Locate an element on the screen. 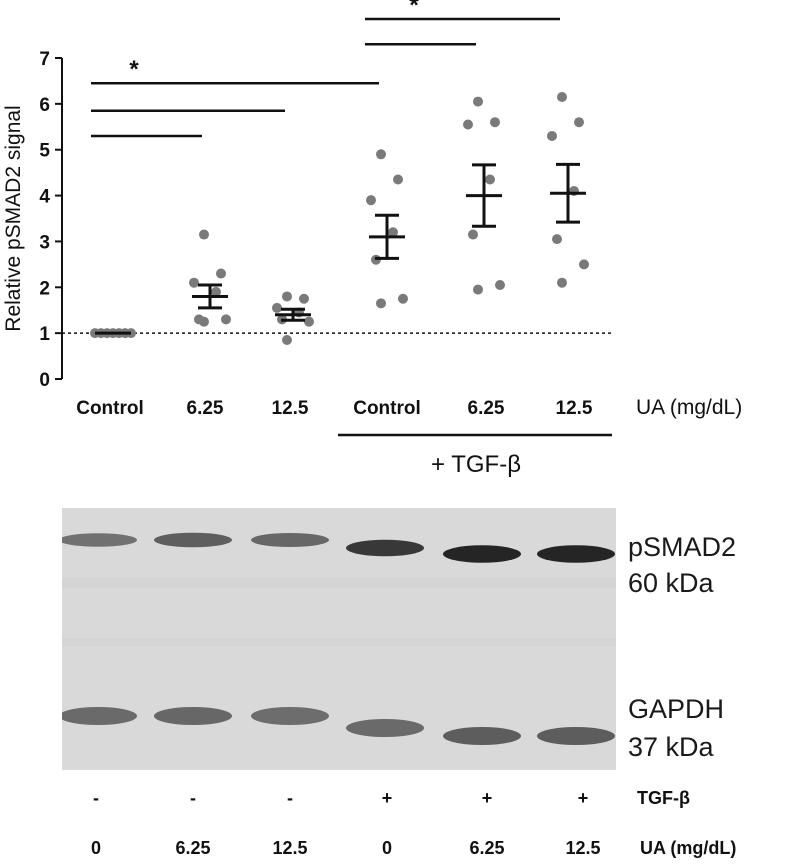  ua-lane-row: 0 6.25 12.5 0 6.25 12.5 UA (mg/dL) is located at coordinates (393, 853).